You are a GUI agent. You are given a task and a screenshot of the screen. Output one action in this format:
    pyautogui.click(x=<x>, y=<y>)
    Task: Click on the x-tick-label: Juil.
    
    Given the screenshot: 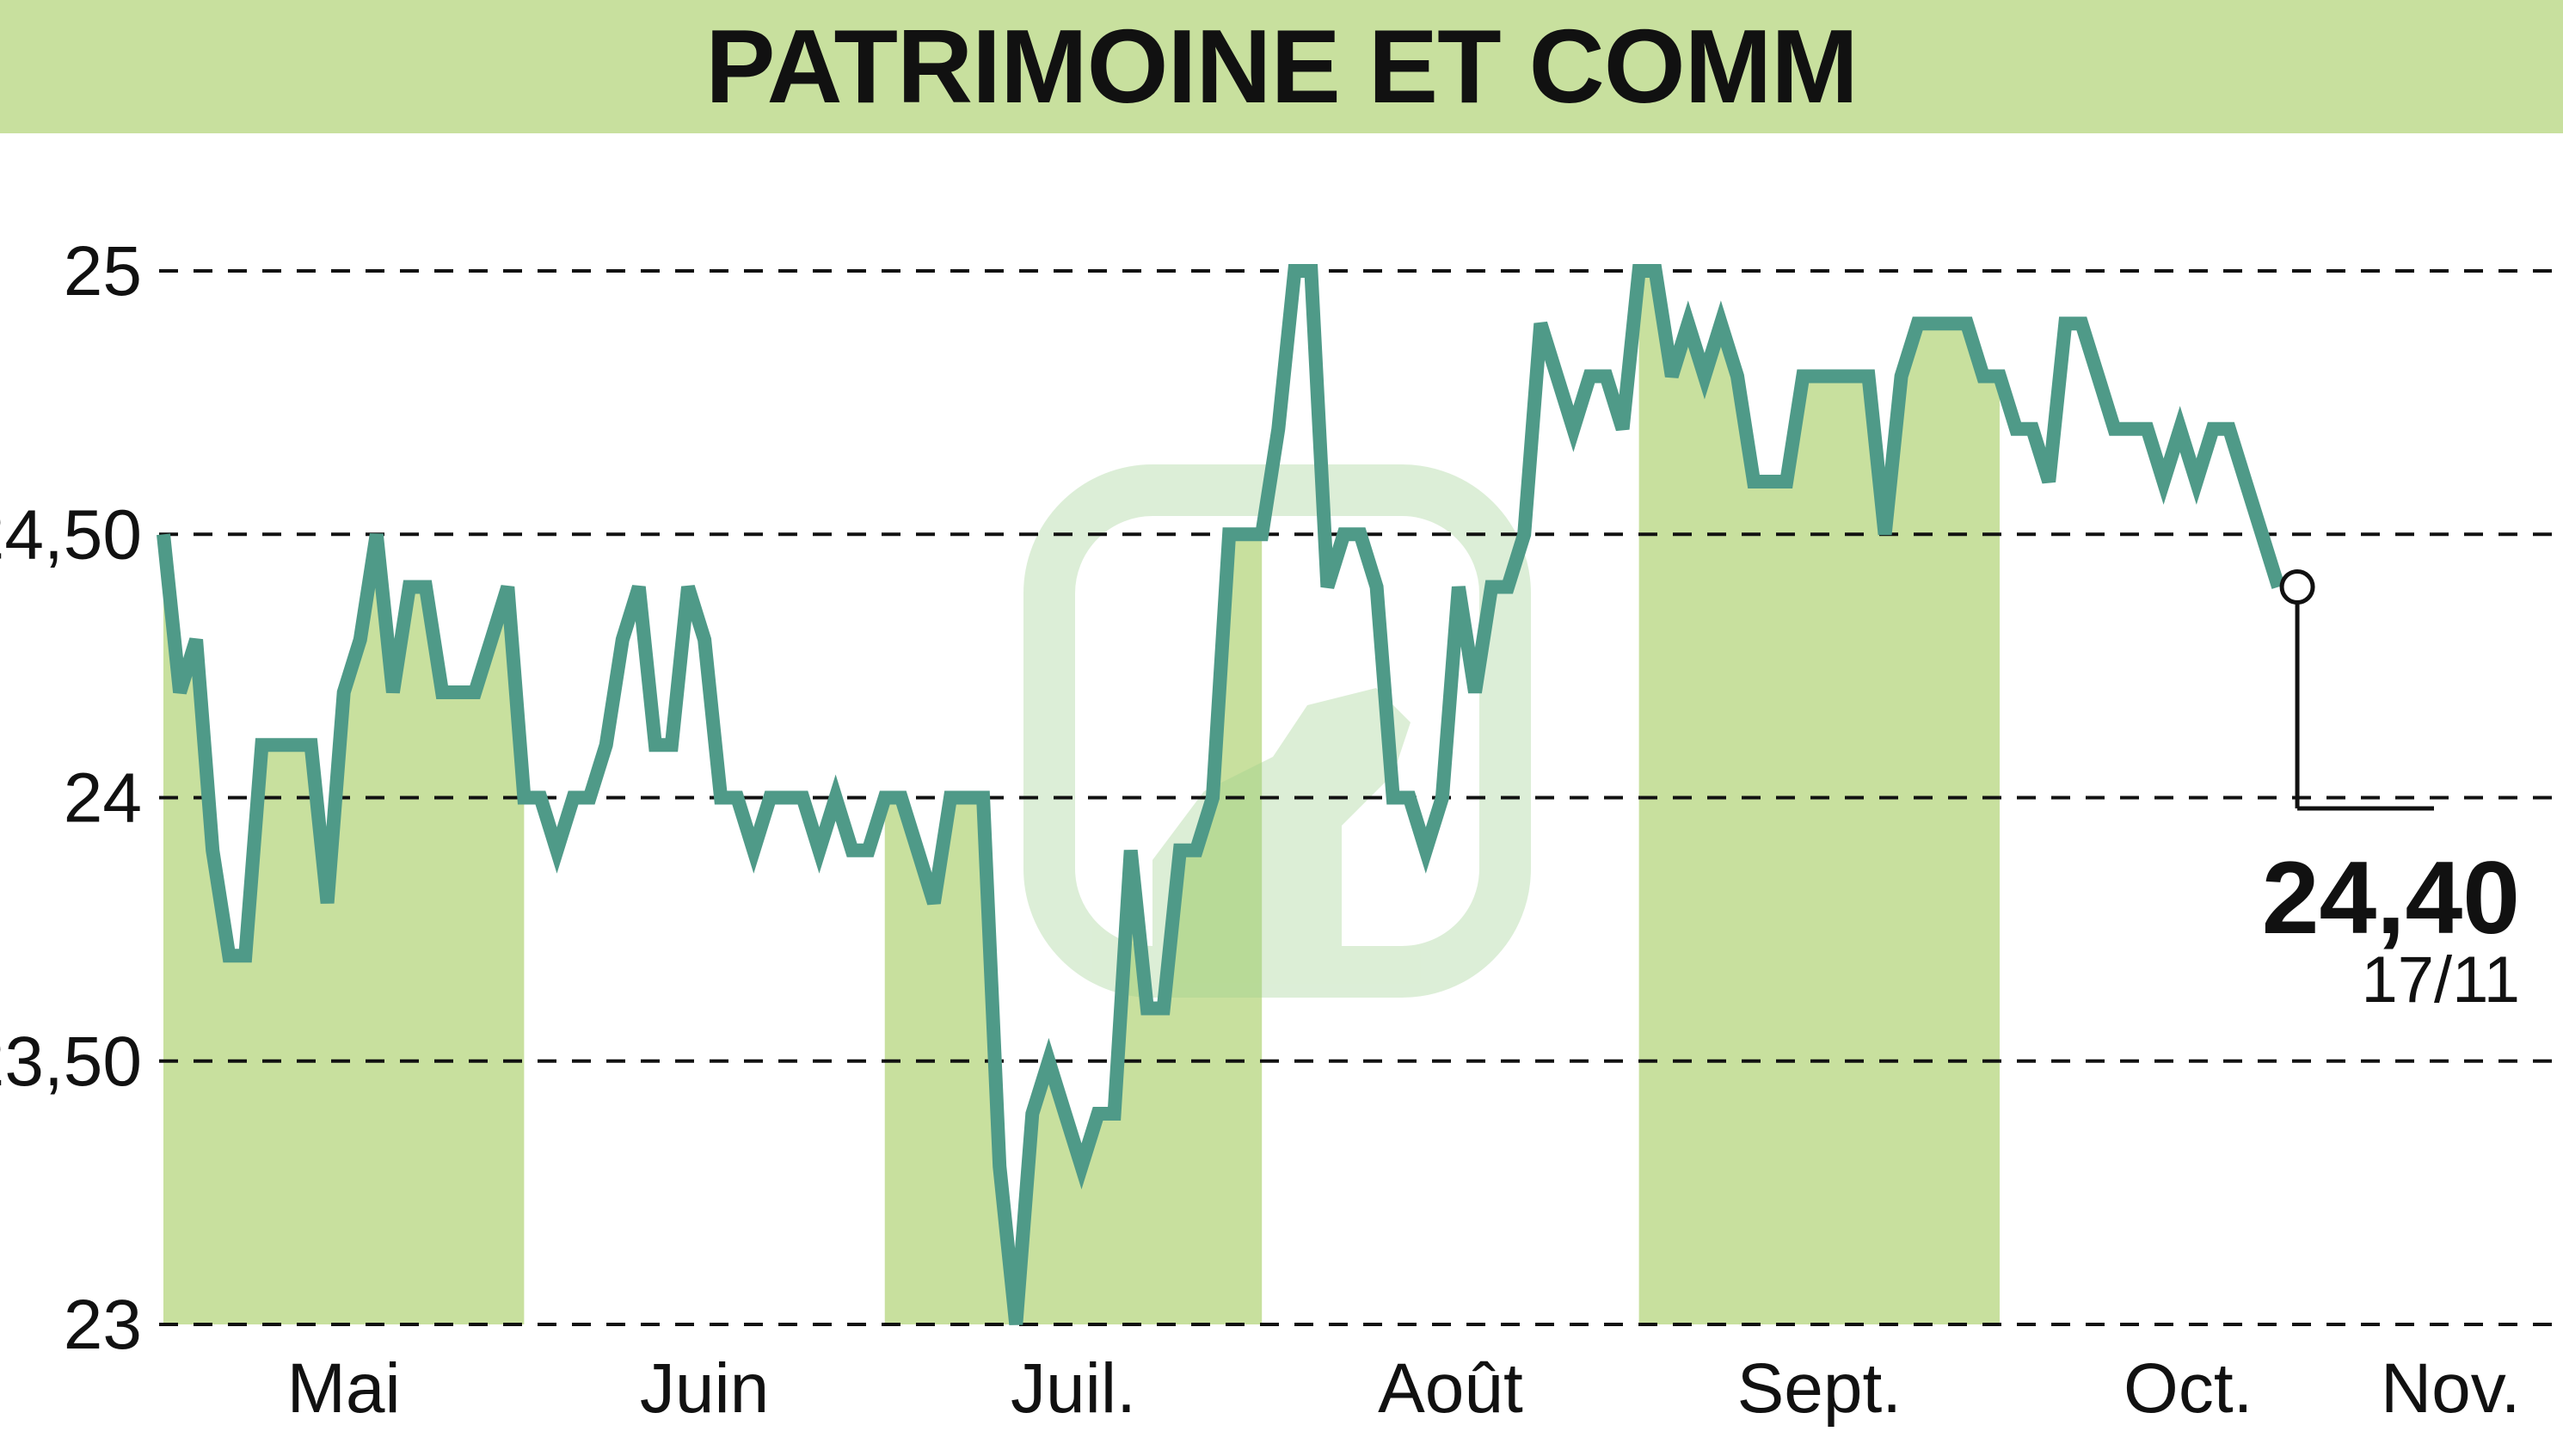 What is the action you would take?
    pyautogui.click(x=1073, y=1388)
    